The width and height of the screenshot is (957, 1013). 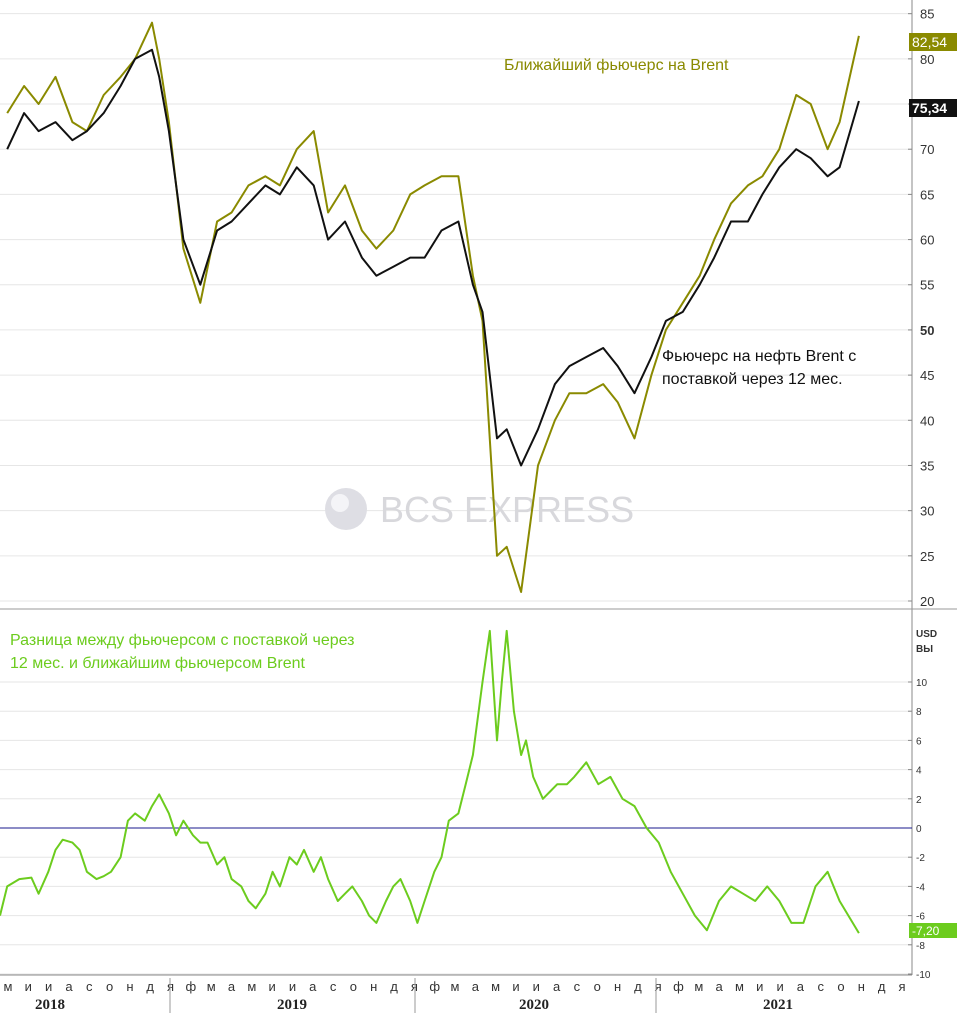 I want to click on x-year-label: 2020, so click(x=534, y=1005).